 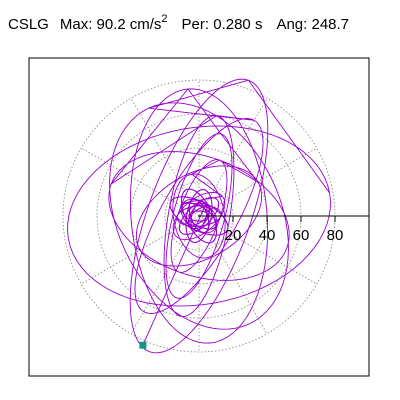 What do you see at coordinates (179, 25) in the screenshot?
I see `header-bar: CSLG Max: 90.2 cm/s2 Per: 0.280 s Ang: 248.7` at bounding box center [179, 25].